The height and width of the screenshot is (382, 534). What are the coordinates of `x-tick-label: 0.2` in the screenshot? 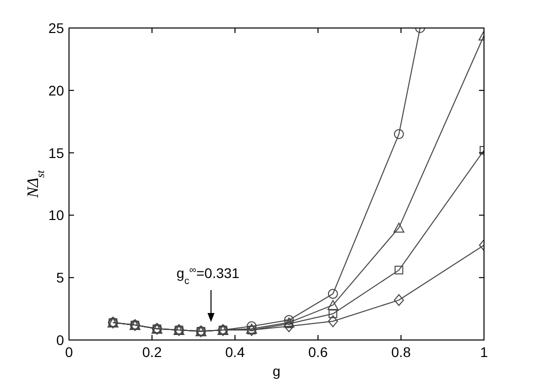 It's located at (152, 352).